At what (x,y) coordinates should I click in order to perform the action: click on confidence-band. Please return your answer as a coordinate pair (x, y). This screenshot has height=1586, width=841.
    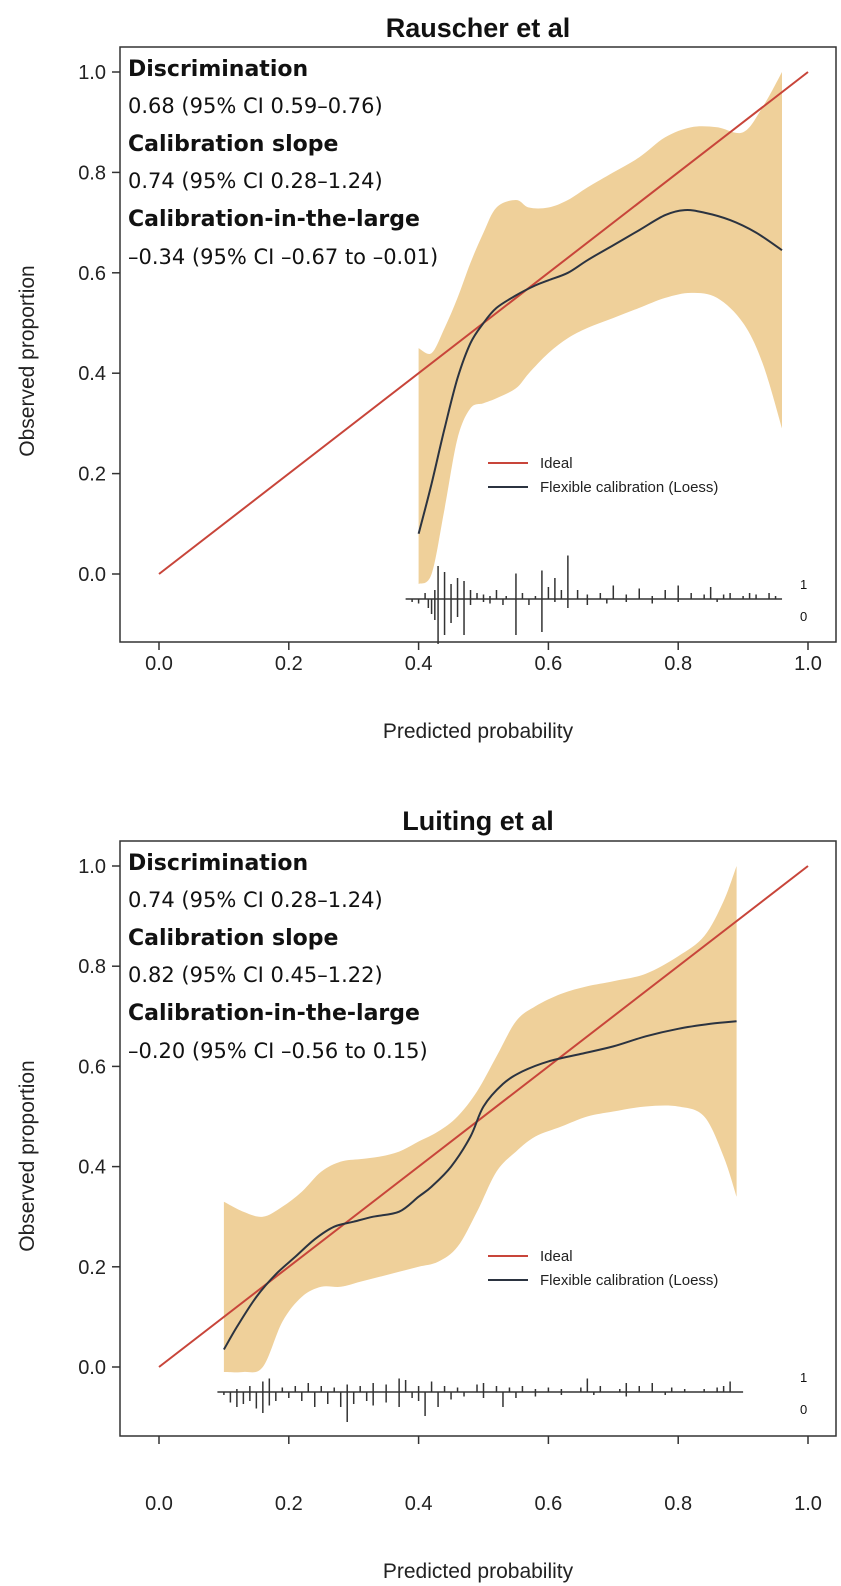
    Looking at the image, I should click on (600, 328).